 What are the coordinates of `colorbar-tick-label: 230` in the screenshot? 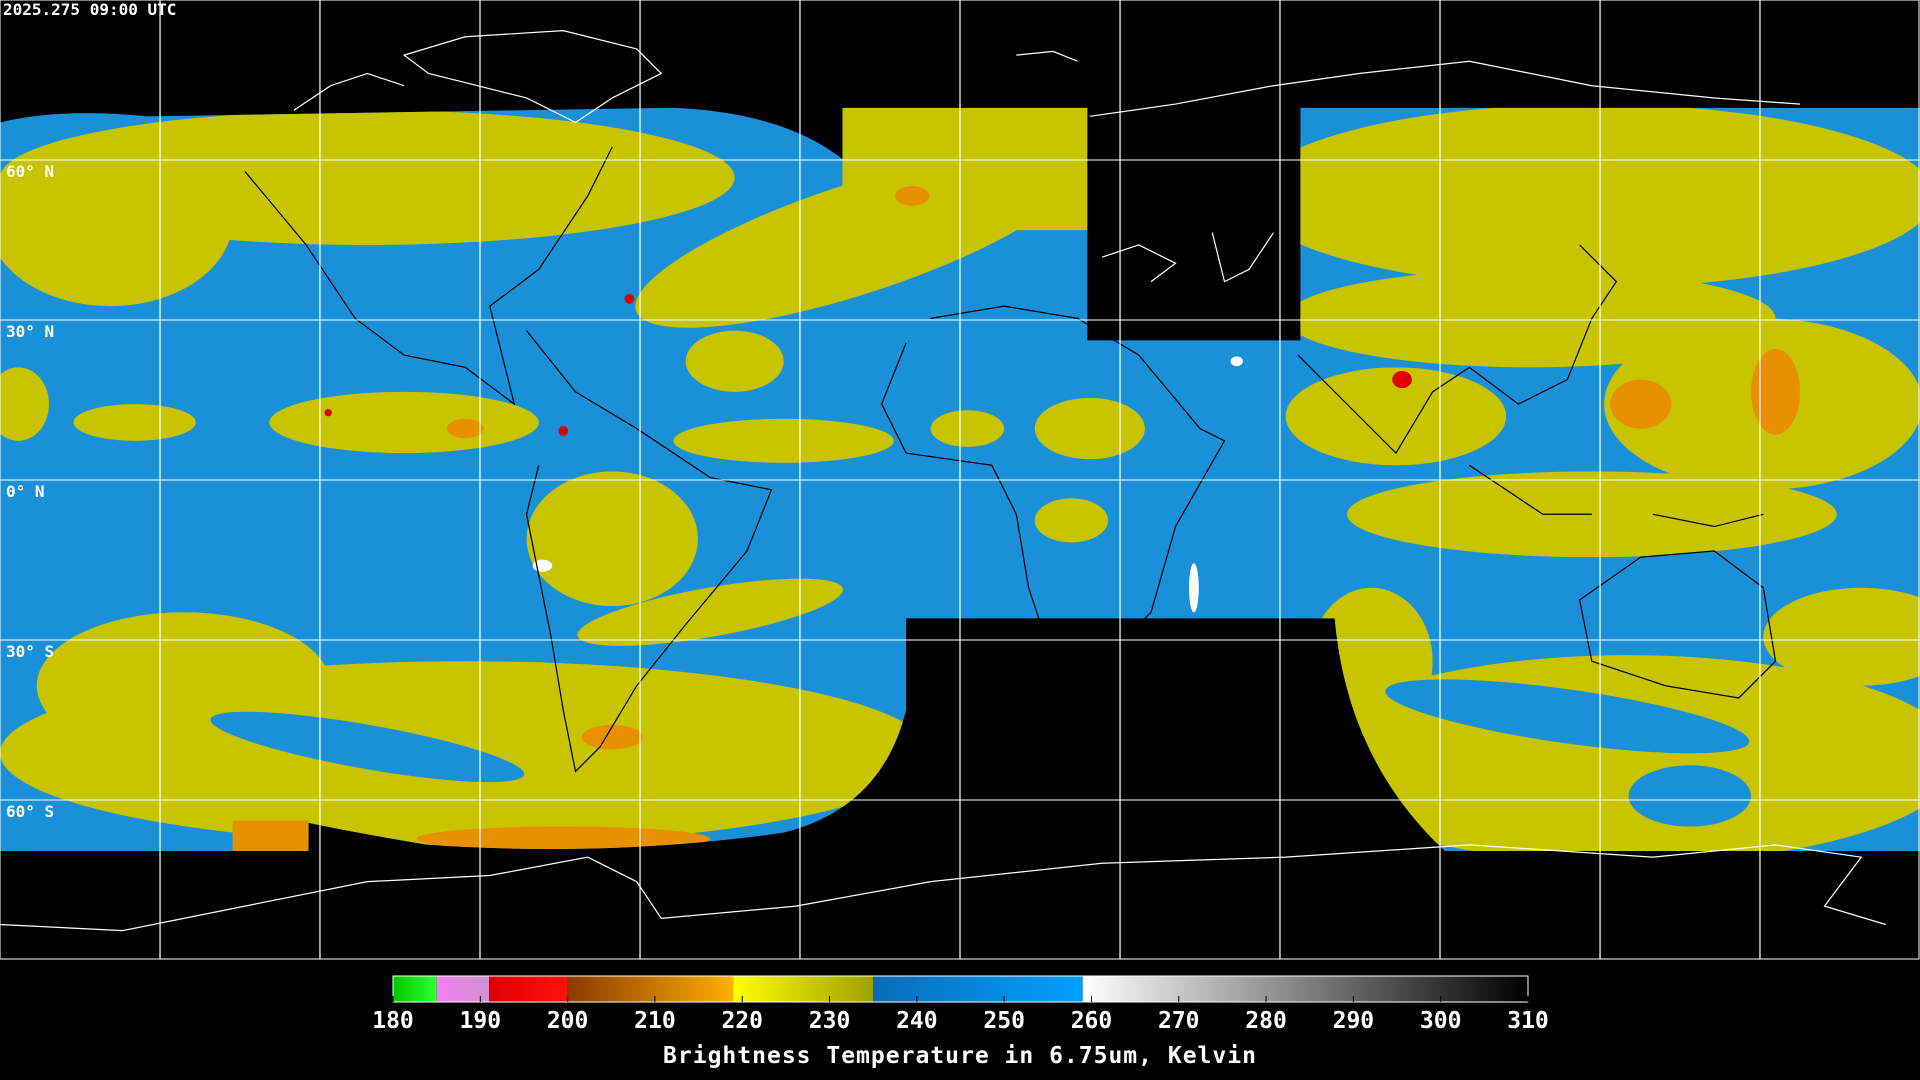 It's located at (830, 1021).